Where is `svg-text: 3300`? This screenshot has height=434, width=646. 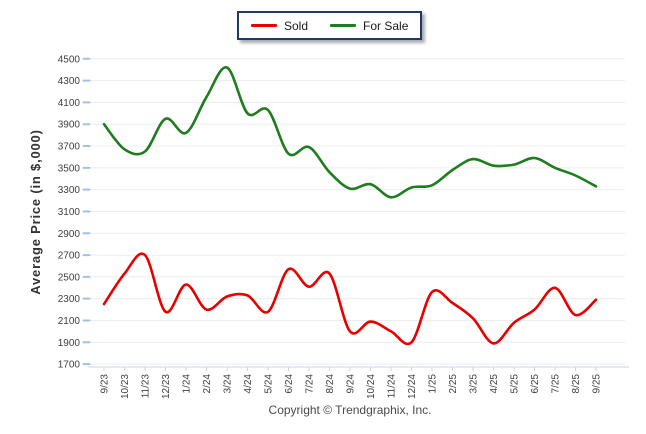
svg-text: 3300 is located at coordinates (69, 190).